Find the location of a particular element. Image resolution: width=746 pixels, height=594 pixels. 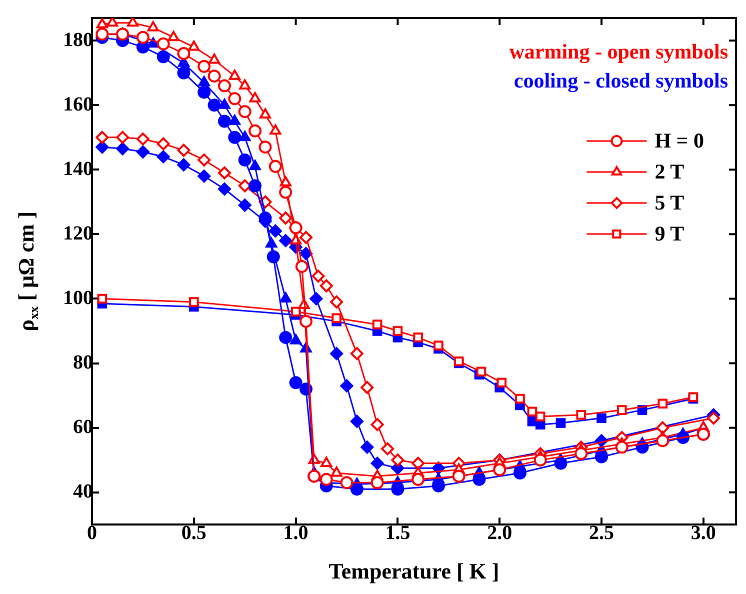

x-tick-label: 2.5 is located at coordinates (601, 533).